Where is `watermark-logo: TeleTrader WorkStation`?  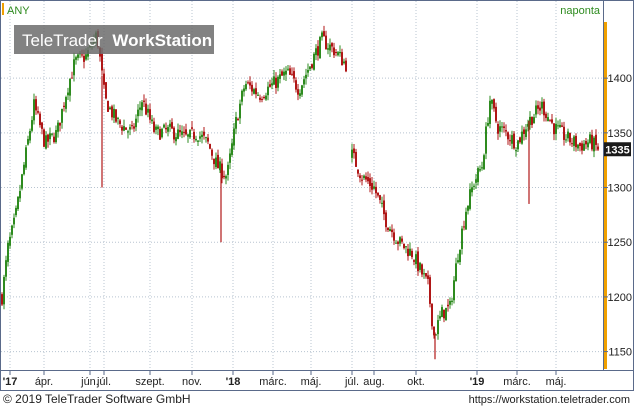 watermark-logo: TeleTrader WorkStation is located at coordinates (114, 39).